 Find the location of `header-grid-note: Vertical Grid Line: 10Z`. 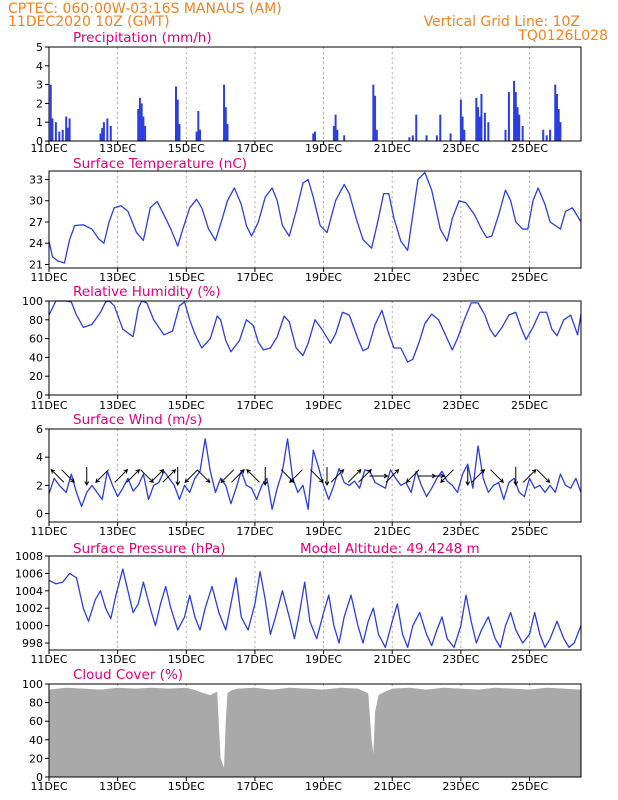

header-grid-note: Vertical Grid Line: 10Z is located at coordinates (502, 22).